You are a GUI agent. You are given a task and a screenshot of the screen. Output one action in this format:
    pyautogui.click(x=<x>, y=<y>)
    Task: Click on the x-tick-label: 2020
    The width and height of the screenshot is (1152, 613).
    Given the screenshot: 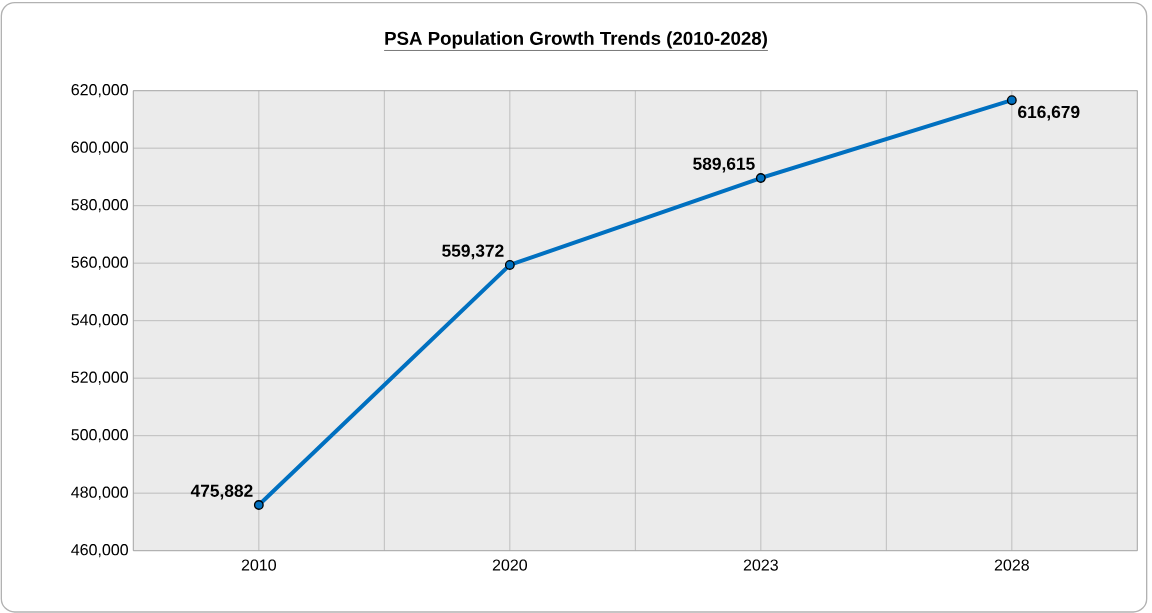 What is the action you would take?
    pyautogui.click(x=510, y=565)
    